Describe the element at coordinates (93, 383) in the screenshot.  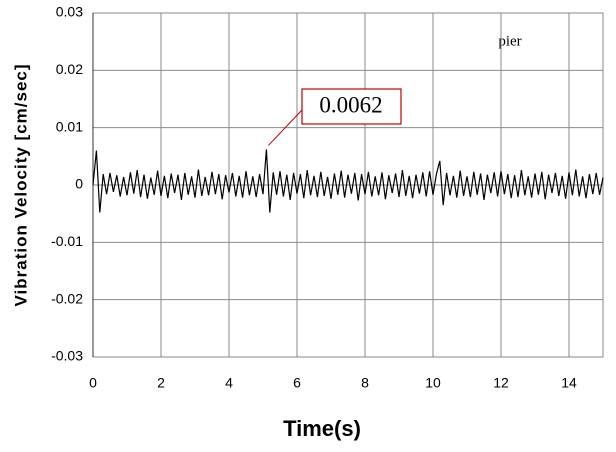
I see `x-tick-label: 0` at that location.